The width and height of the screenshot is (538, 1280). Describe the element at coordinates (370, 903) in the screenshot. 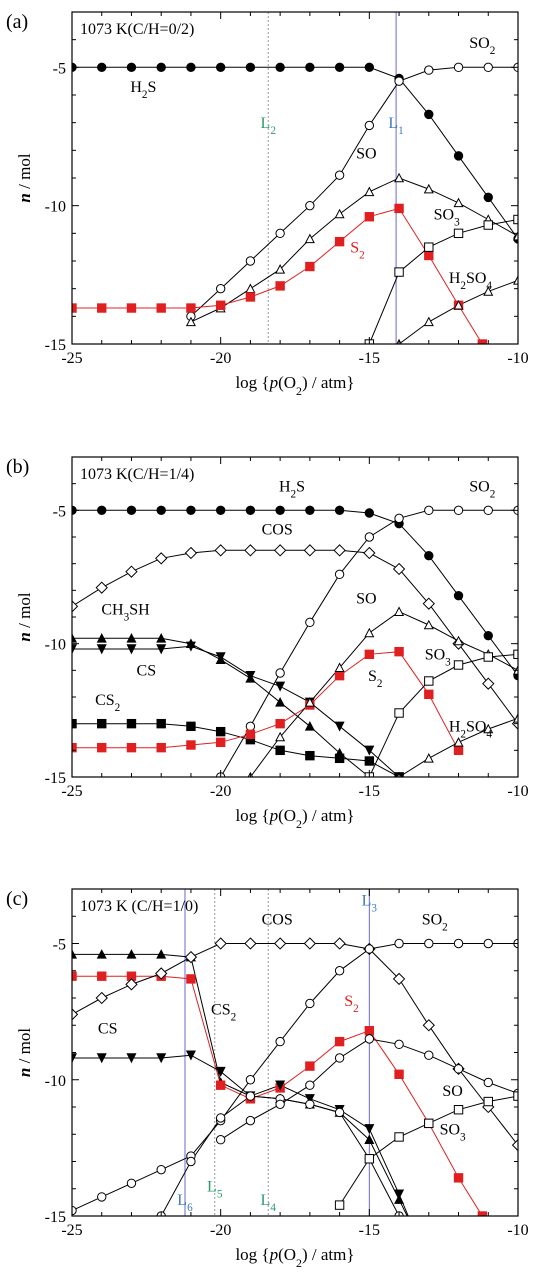

I see `series-annotation: L3` at that location.